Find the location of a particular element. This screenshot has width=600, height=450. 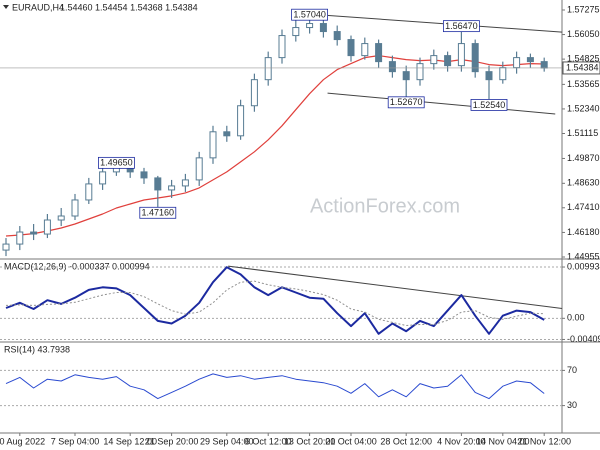

last-price-label: 1.54384 is located at coordinates (582, 67).